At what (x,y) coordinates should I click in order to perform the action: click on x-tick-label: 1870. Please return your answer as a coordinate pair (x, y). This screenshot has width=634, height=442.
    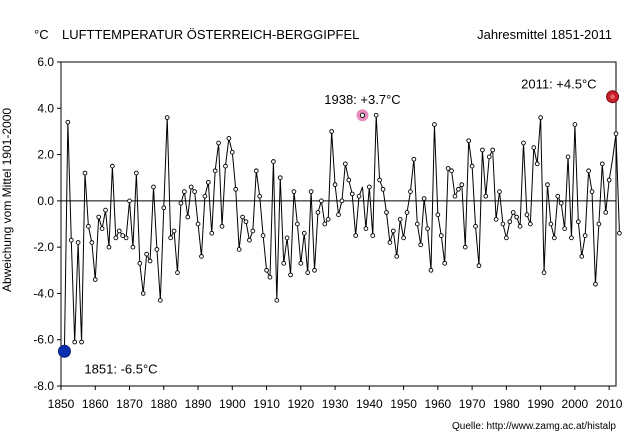
    Looking at the image, I should click on (129, 404).